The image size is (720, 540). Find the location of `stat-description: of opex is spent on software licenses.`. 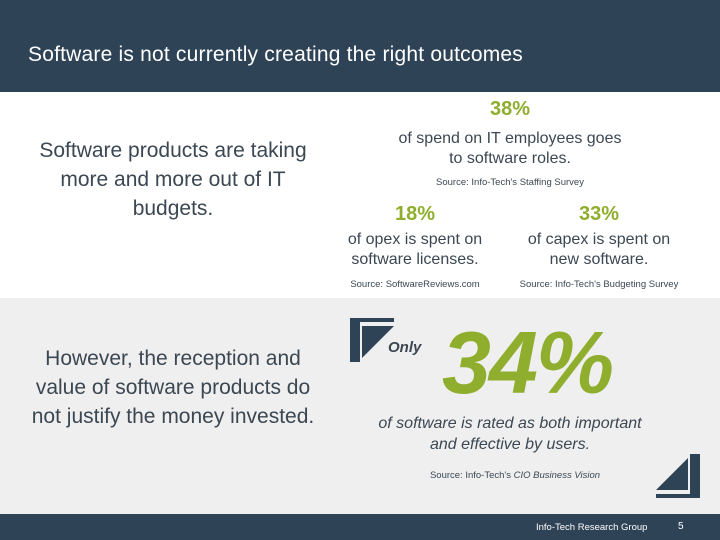

stat-description: of opex is spent on software licenses. is located at coordinates (415, 249).